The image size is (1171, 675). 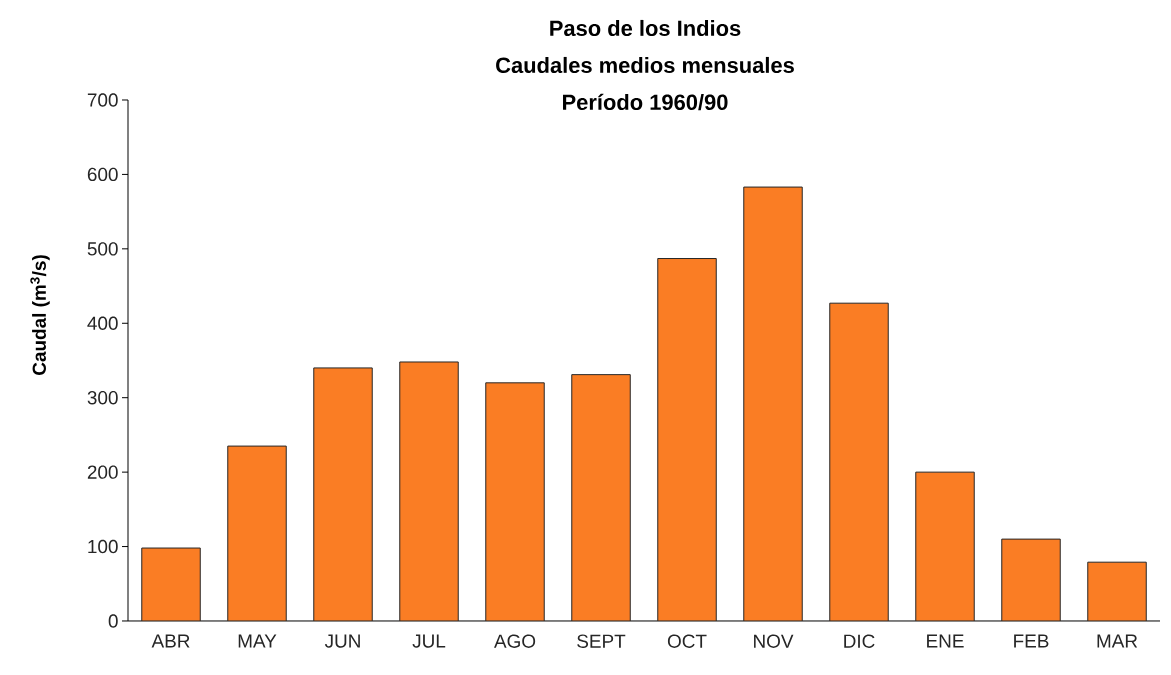 I want to click on x-tick-label: NOV, so click(x=774, y=641).